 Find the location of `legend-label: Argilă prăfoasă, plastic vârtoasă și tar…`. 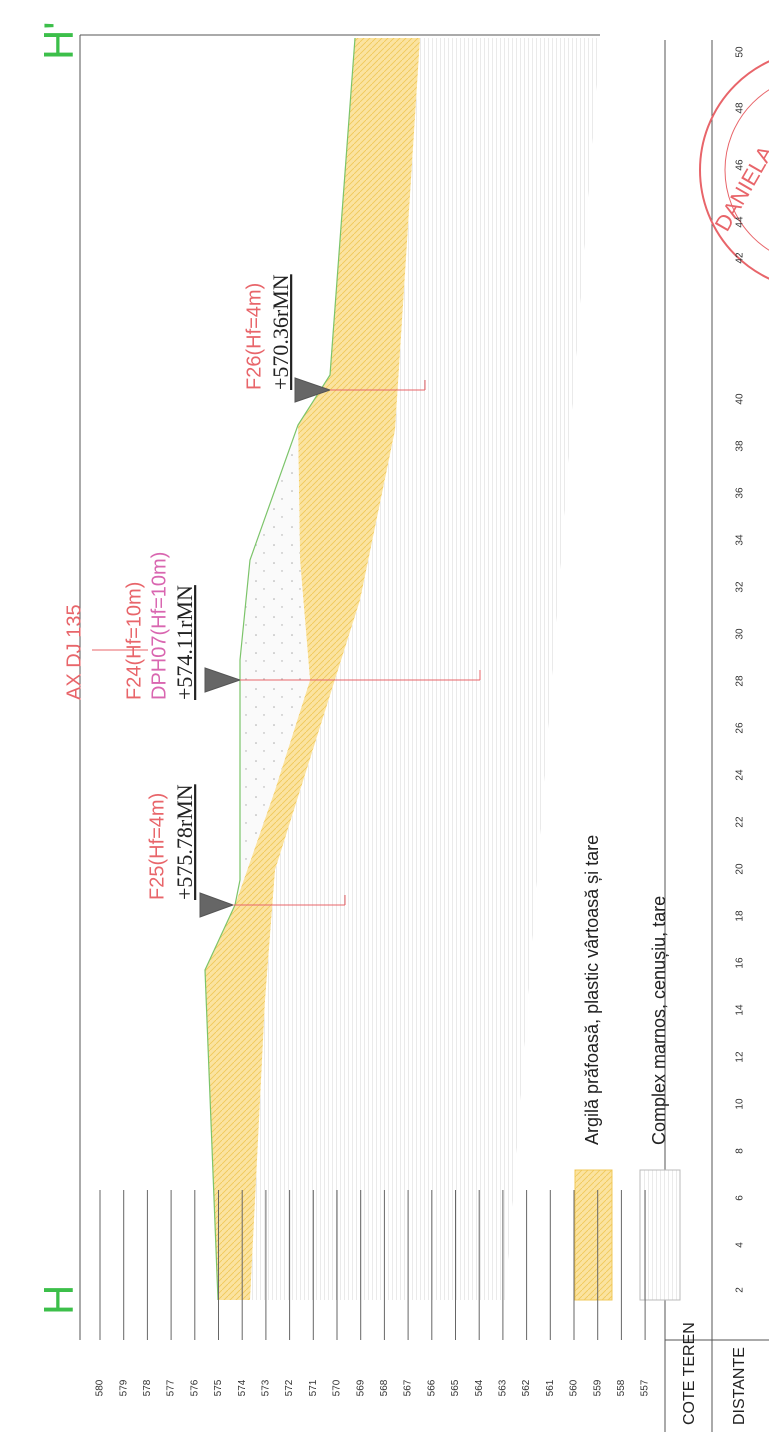

legend-label: Argilă prăfoasă, plastic vârtoasă și tar… is located at coordinates (592, 990).